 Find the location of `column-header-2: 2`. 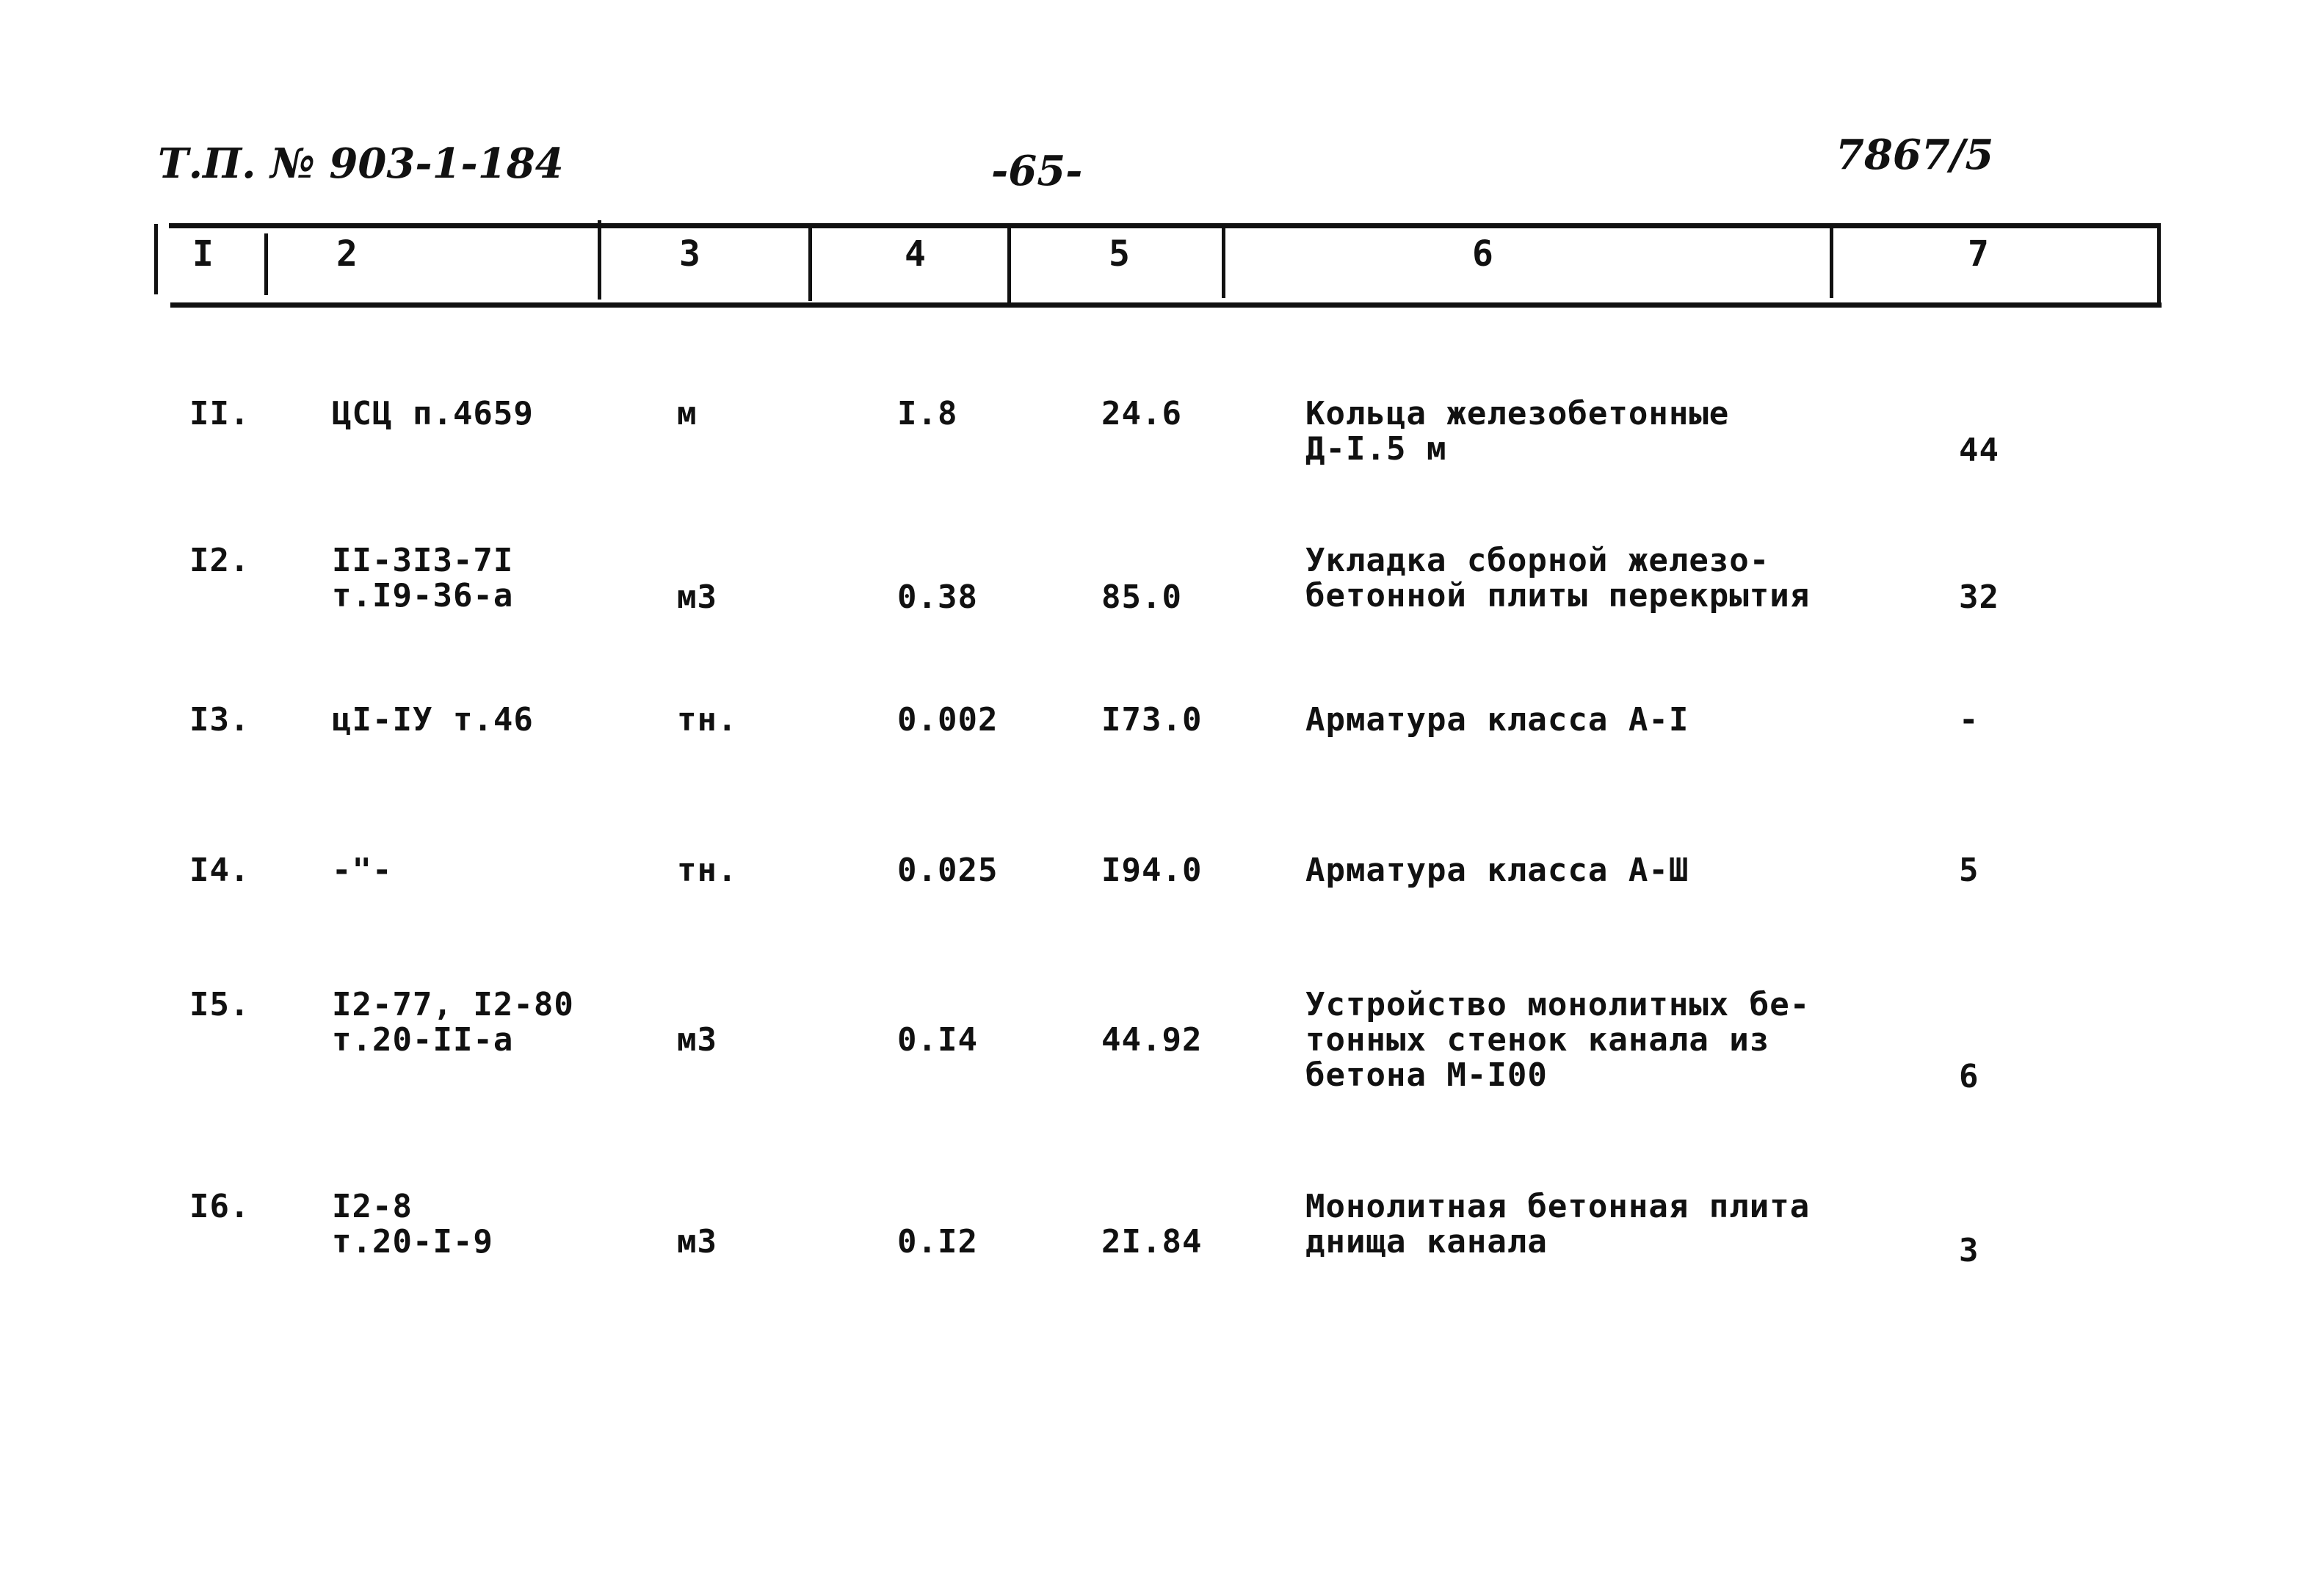

column-header-2: 2 is located at coordinates (347, 254).